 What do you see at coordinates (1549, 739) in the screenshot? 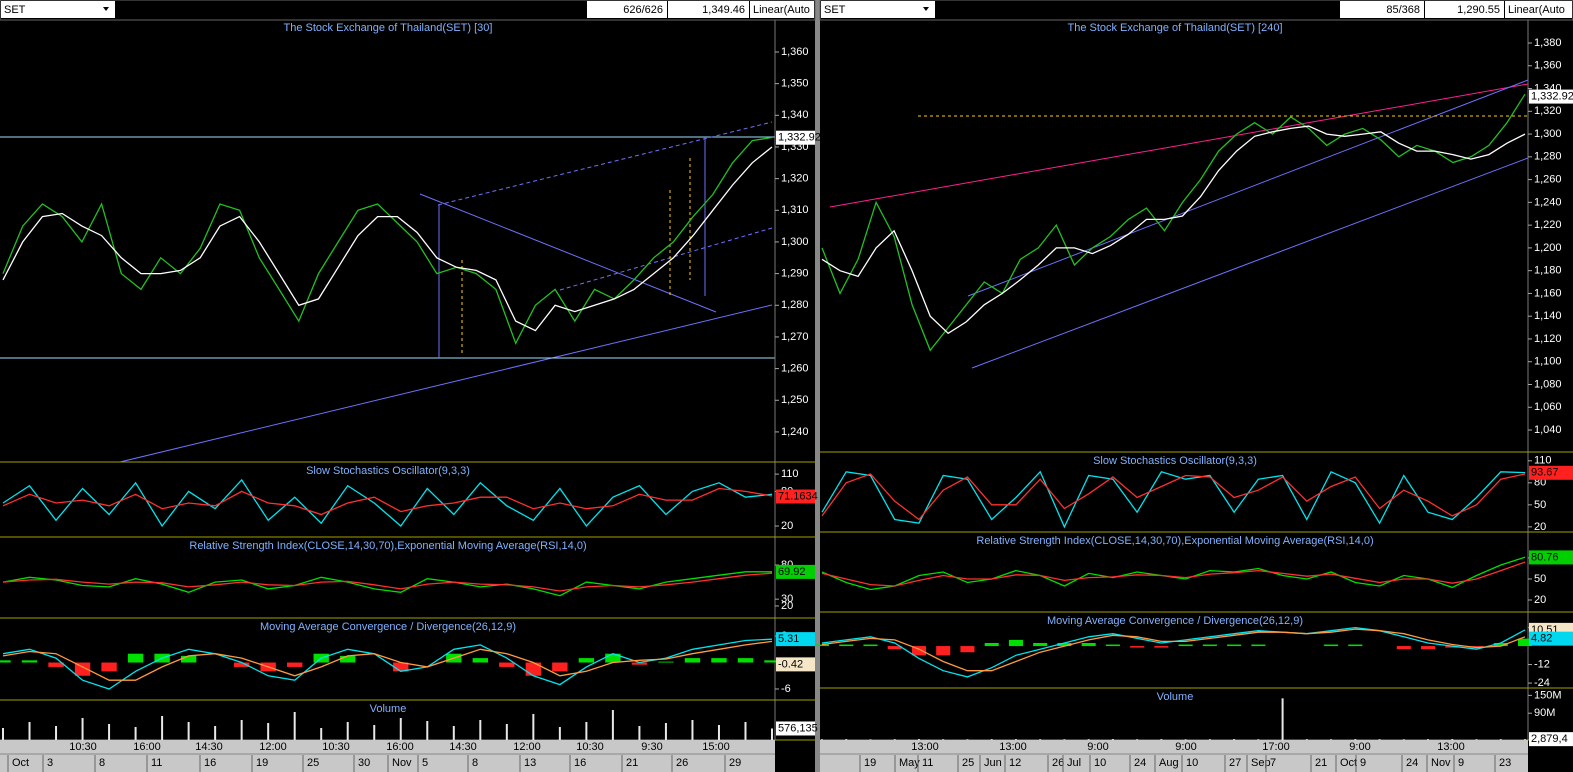
I see `value-tag-label: 2,879,4` at bounding box center [1549, 739].